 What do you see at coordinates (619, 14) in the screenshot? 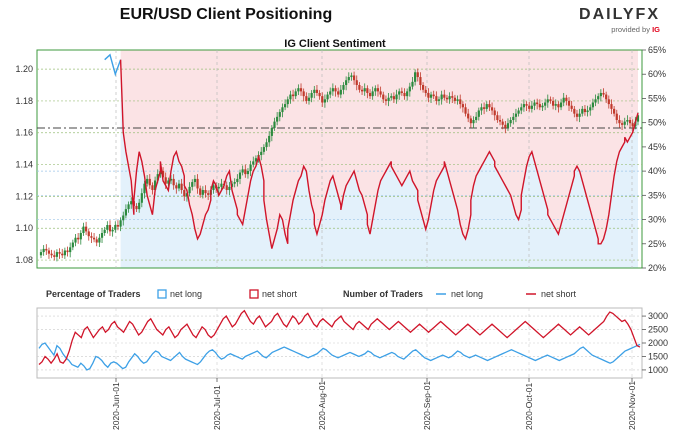
I see `logo-wordmark: DAILYFX` at bounding box center [619, 14].